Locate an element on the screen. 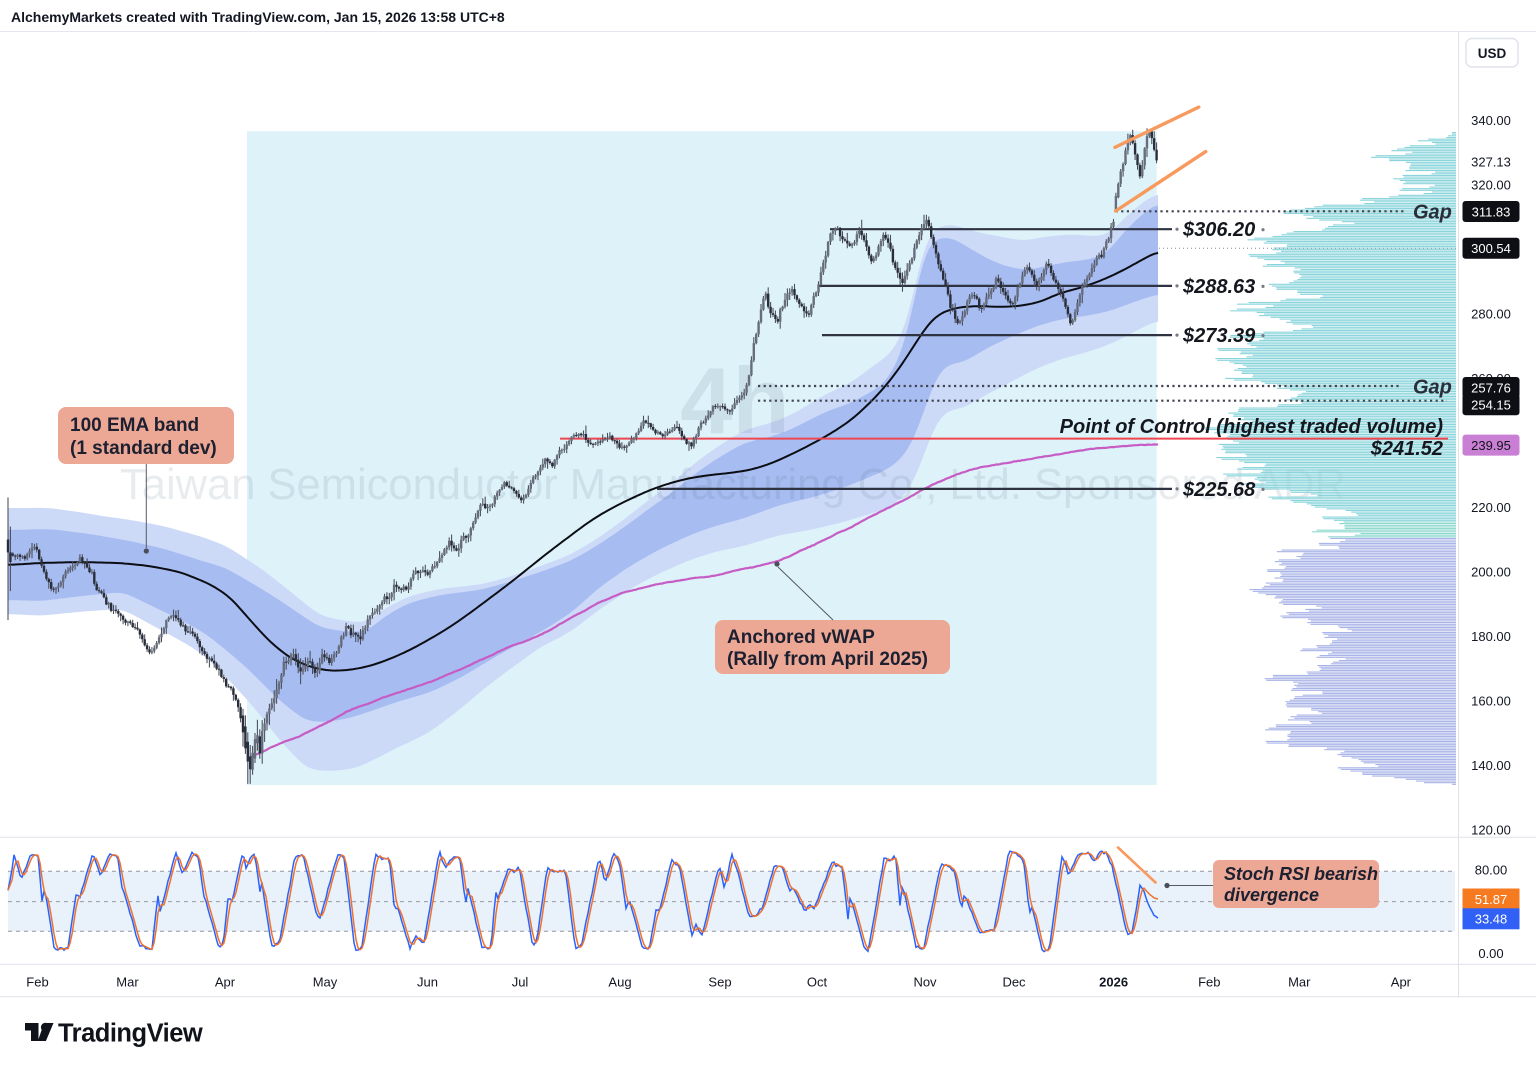 This screenshot has width=1536, height=1069. svg-text: Nov is located at coordinates (925, 982).